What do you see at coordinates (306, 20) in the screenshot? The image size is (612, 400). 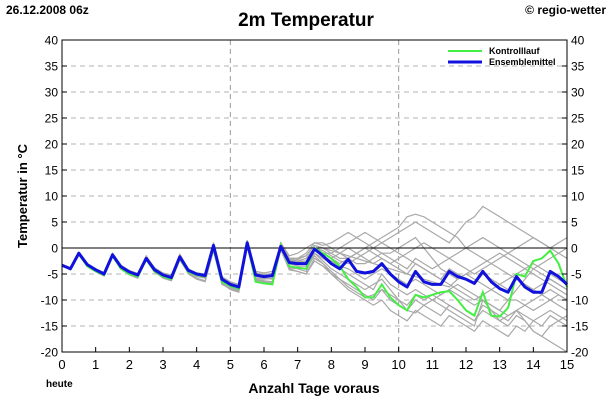 I see `chart-title: 2m Temperatur` at bounding box center [306, 20].